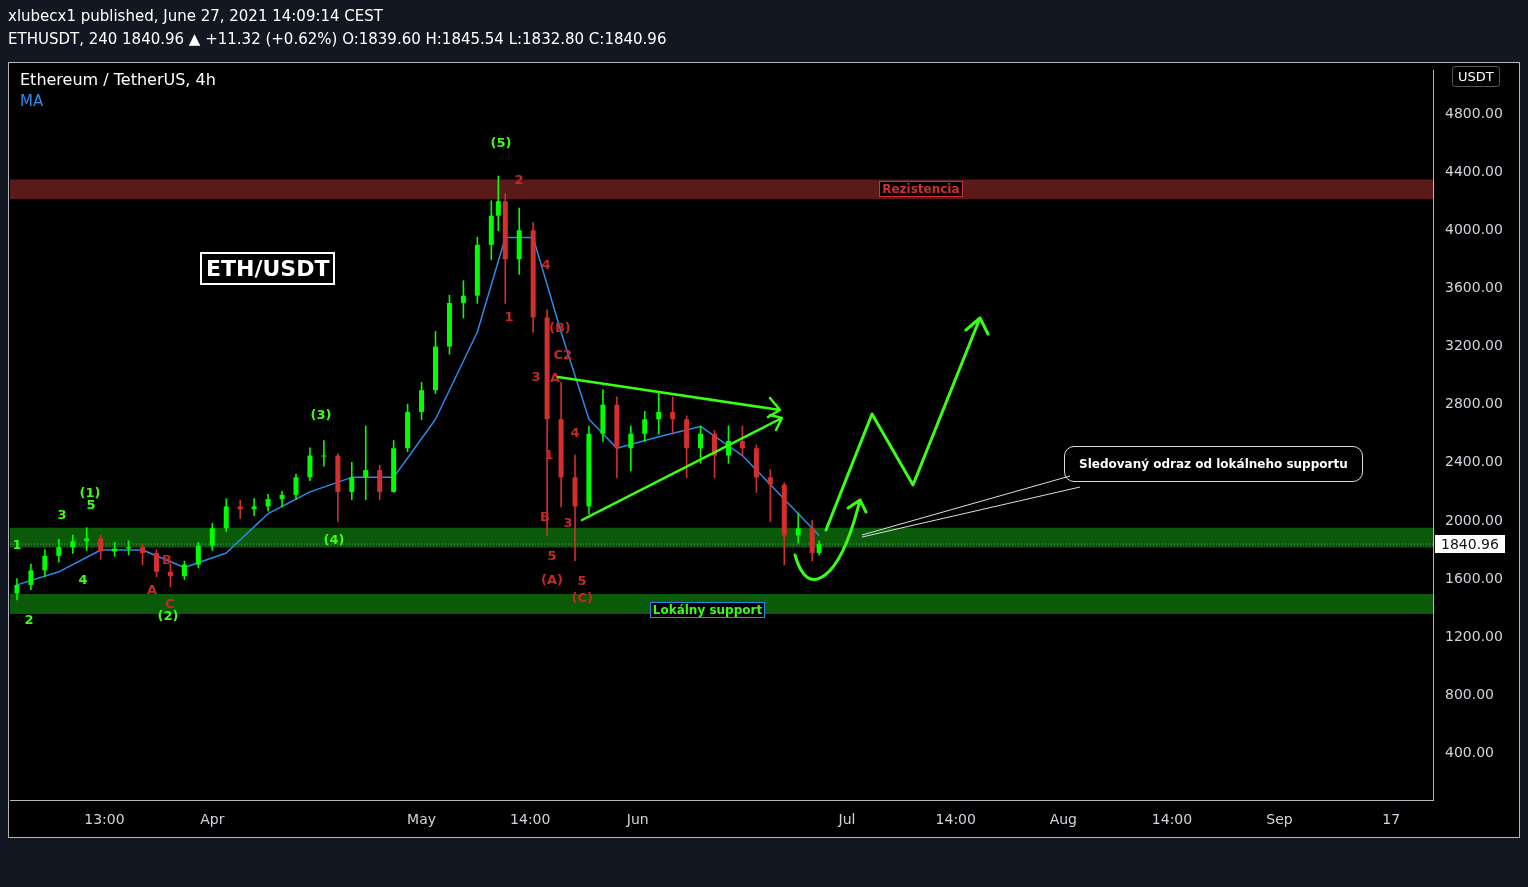 Image resolution: width=1528 pixels, height=887 pixels. What do you see at coordinates (337, 39) in the screenshot?
I see `chart-subtitle: ETHUSDT, 240 1840.96 ▲ +11.32 (+0.62%) O:1839.60 H:1845.54 L:1832.80 C:1840.96` at bounding box center [337, 39].